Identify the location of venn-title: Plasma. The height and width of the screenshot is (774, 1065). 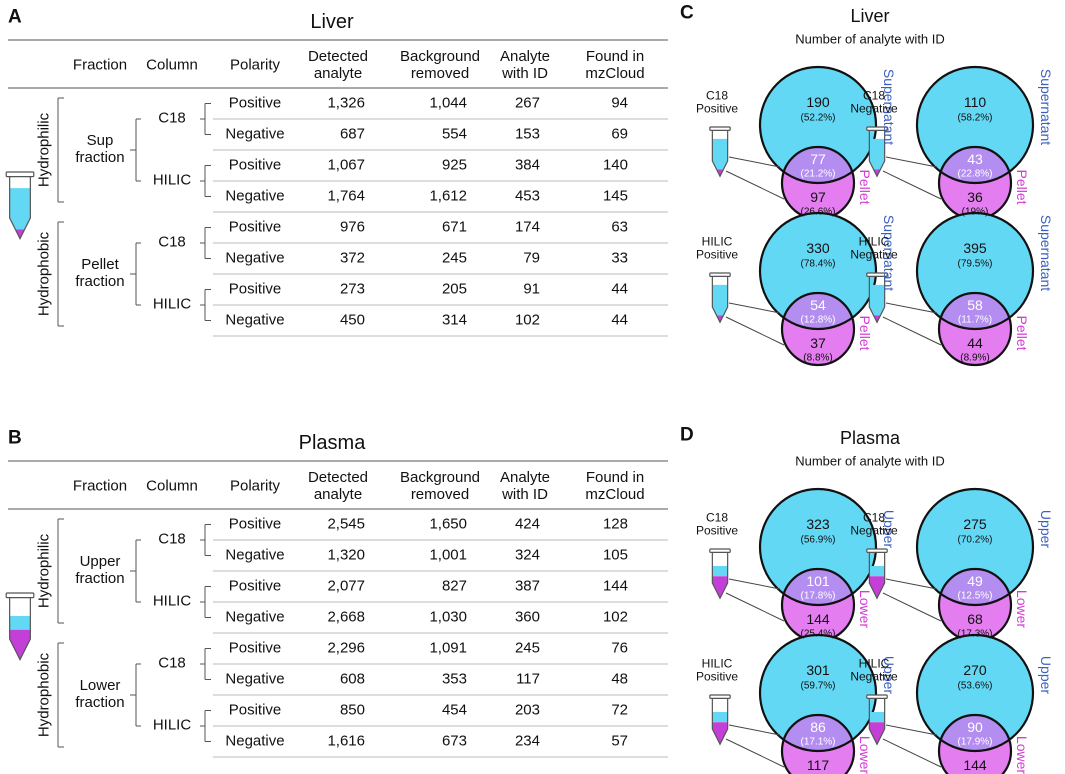
(870, 437).